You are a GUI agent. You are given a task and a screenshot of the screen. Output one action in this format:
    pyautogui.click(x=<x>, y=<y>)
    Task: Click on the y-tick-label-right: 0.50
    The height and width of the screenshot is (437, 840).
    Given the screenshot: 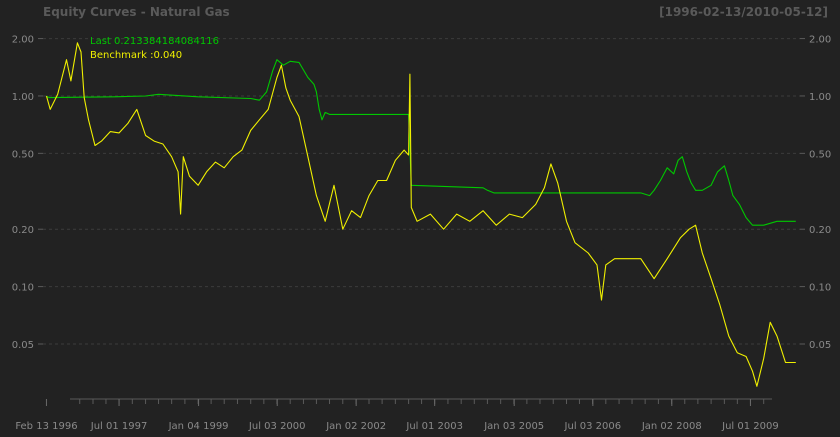 What is the action you would take?
    pyautogui.click(x=820, y=154)
    